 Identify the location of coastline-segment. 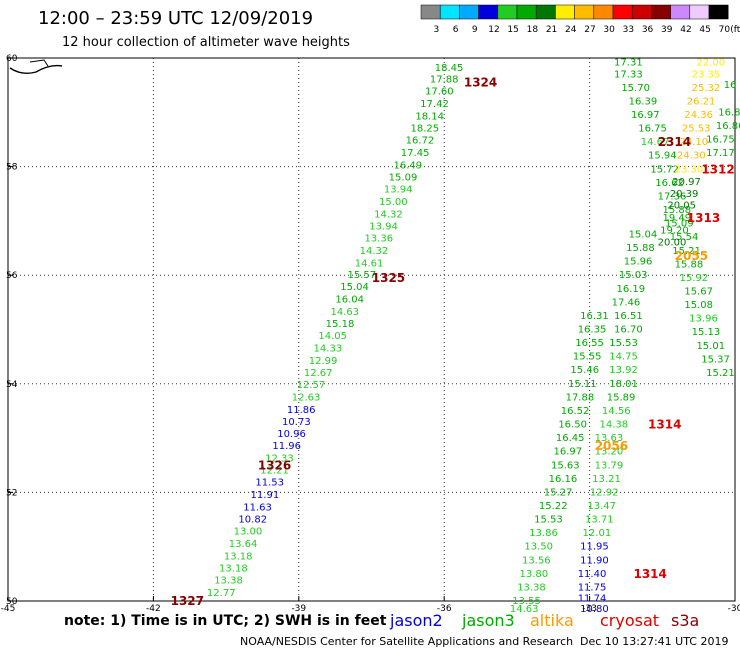
(36, 69).